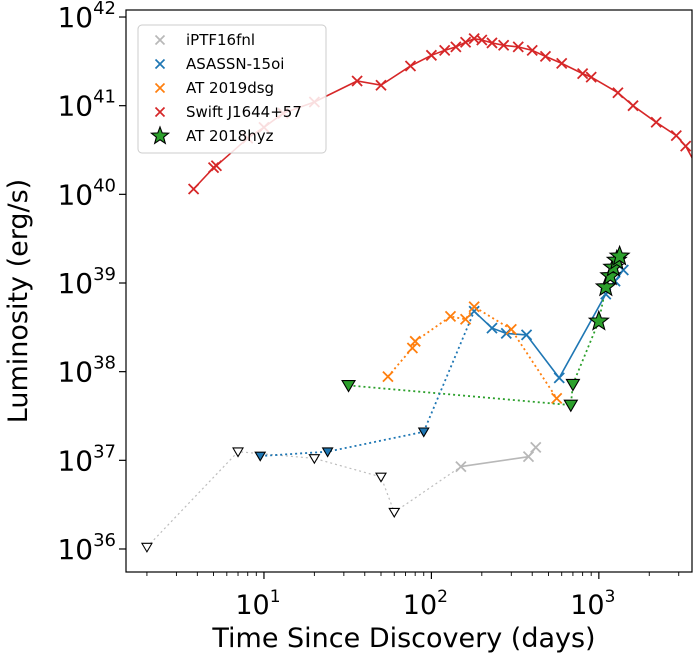 This screenshot has width=700, height=658. Describe the element at coordinates (235, 64) in the screenshot. I see `legend-label-1: ASASSN-15oi` at that location.